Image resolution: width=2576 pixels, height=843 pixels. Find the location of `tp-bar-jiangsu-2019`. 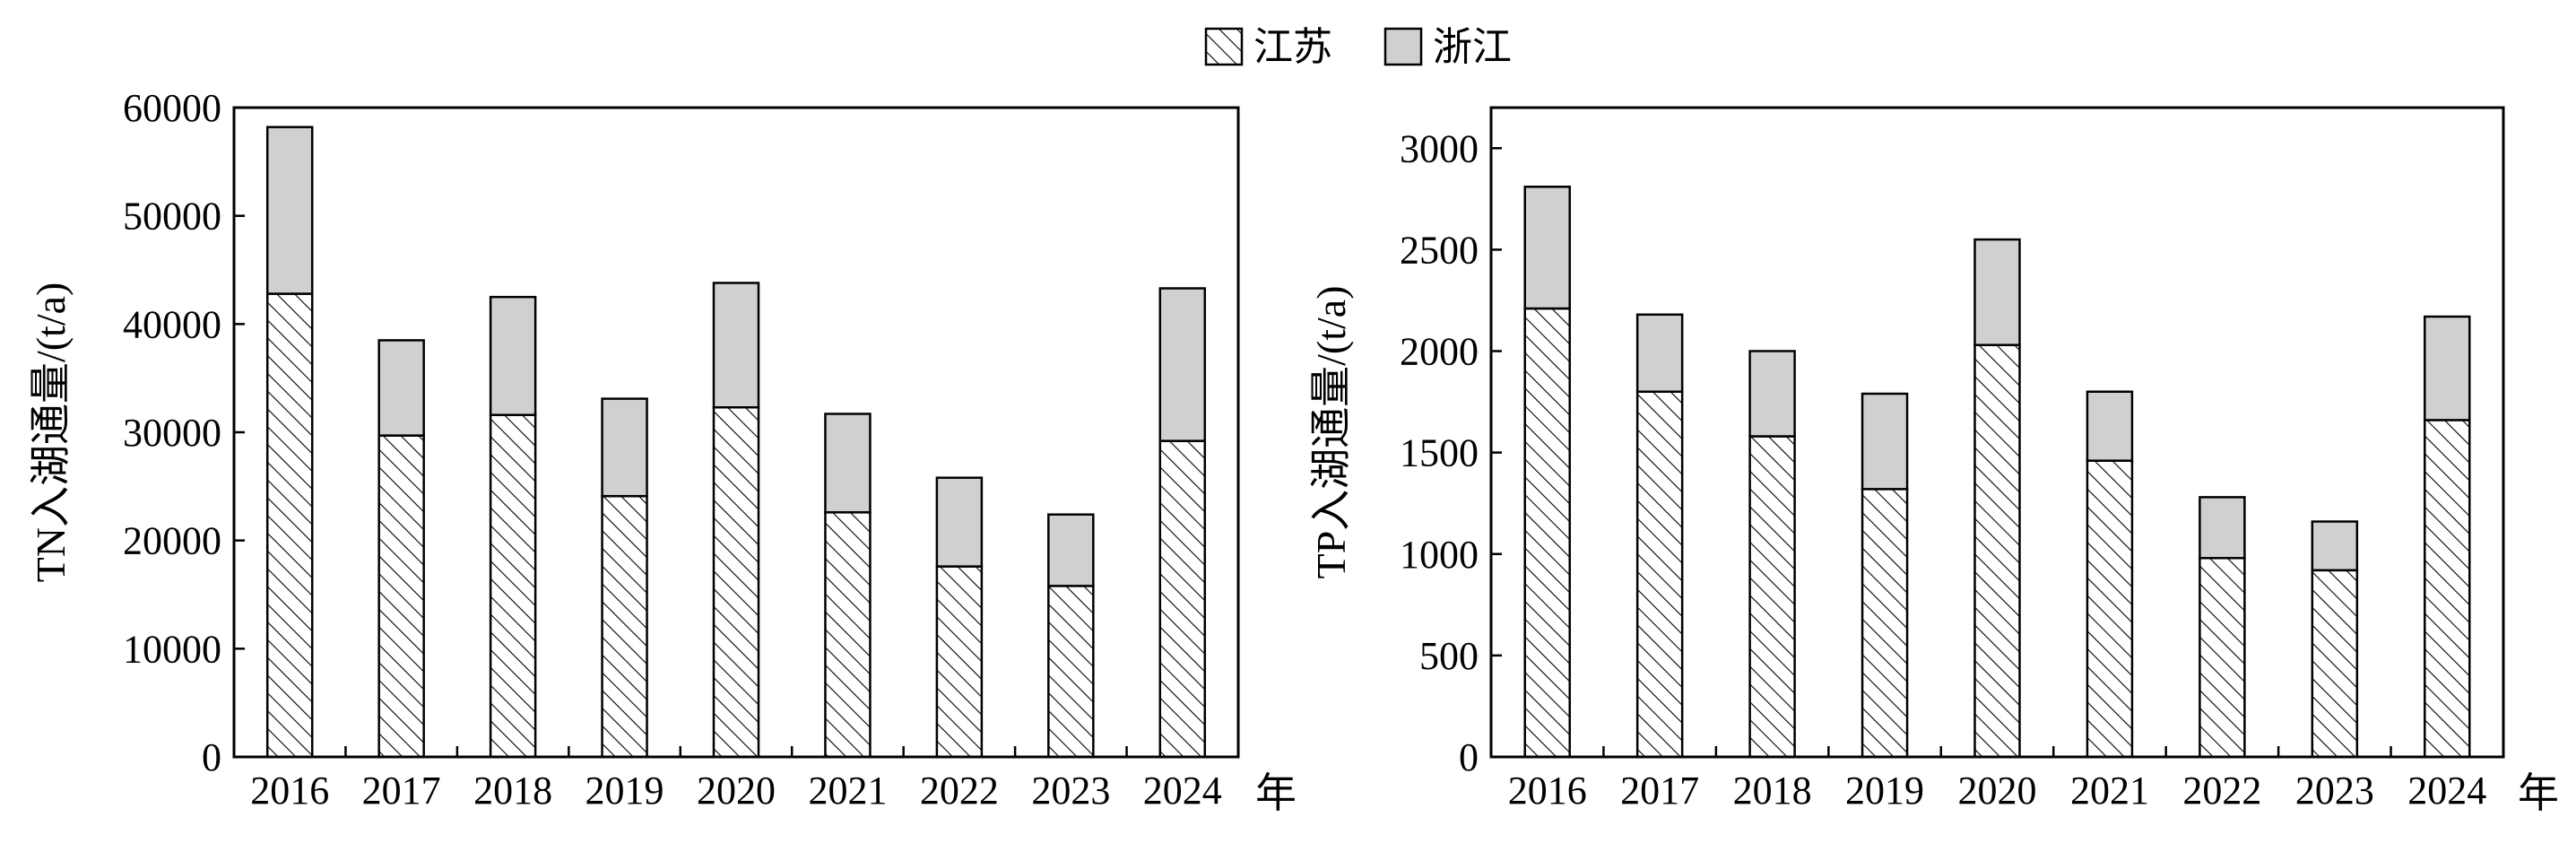

tp-bar-jiangsu-2019 is located at coordinates (1884, 624).